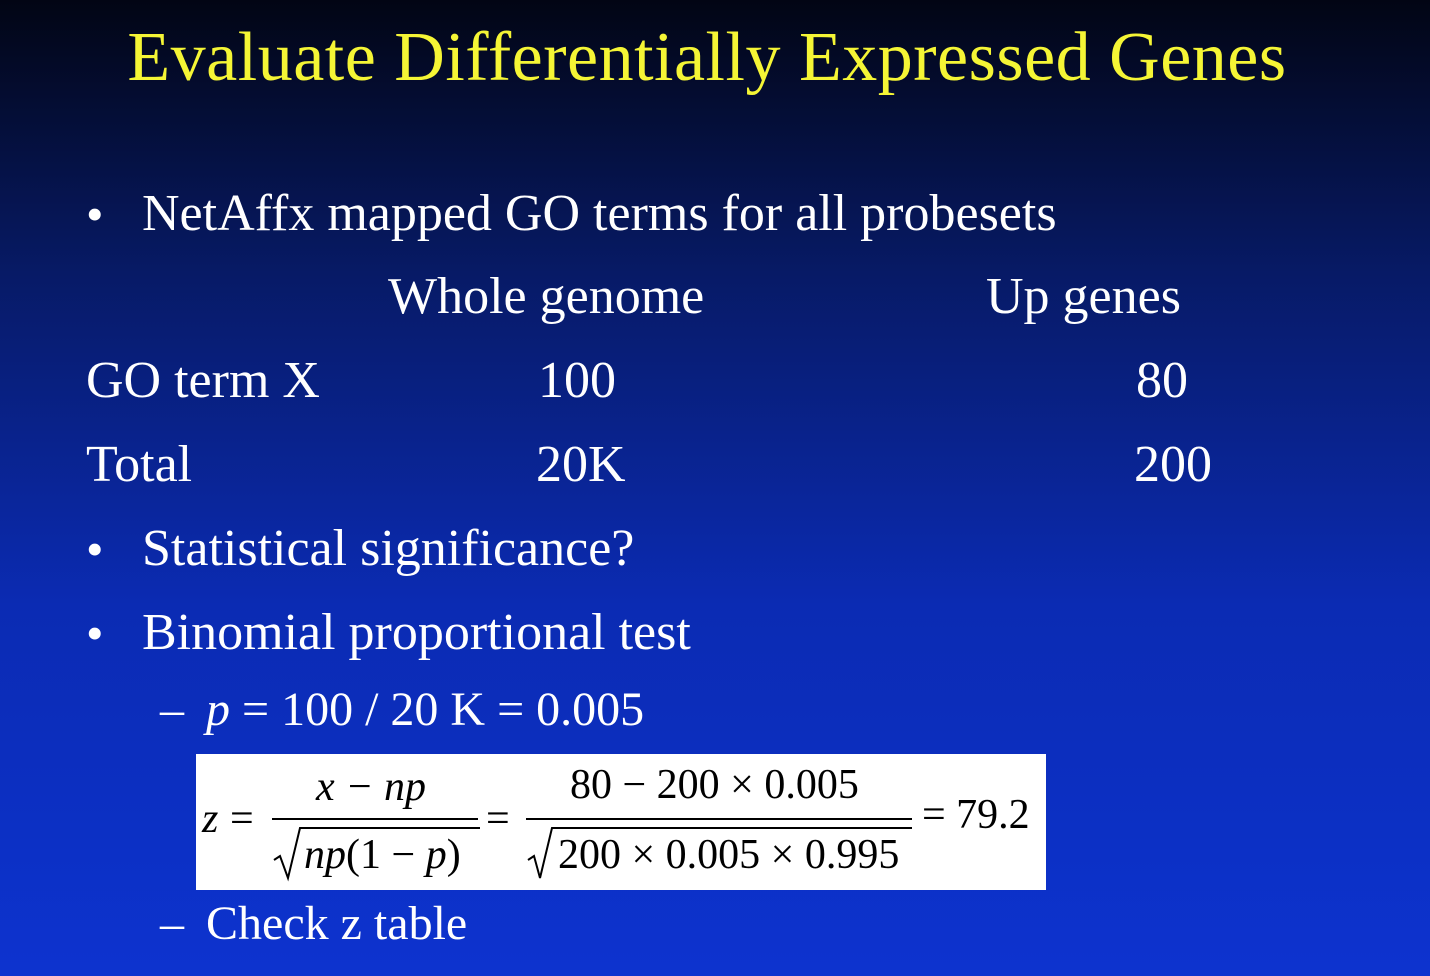 This screenshot has width=1430, height=976. I want to click on slide-title: Evaluate Differentially Expressed Genes, so click(707, 57).